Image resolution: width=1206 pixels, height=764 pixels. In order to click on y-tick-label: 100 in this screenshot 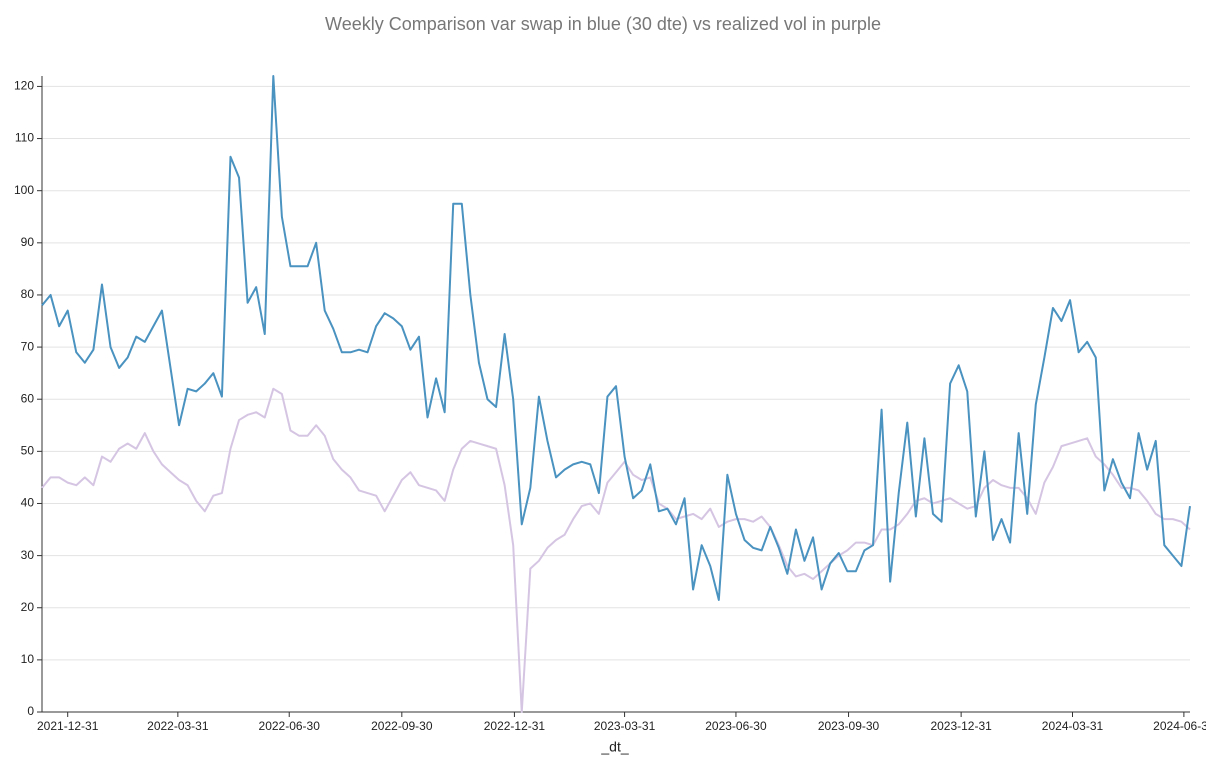, I will do `click(24, 190)`.